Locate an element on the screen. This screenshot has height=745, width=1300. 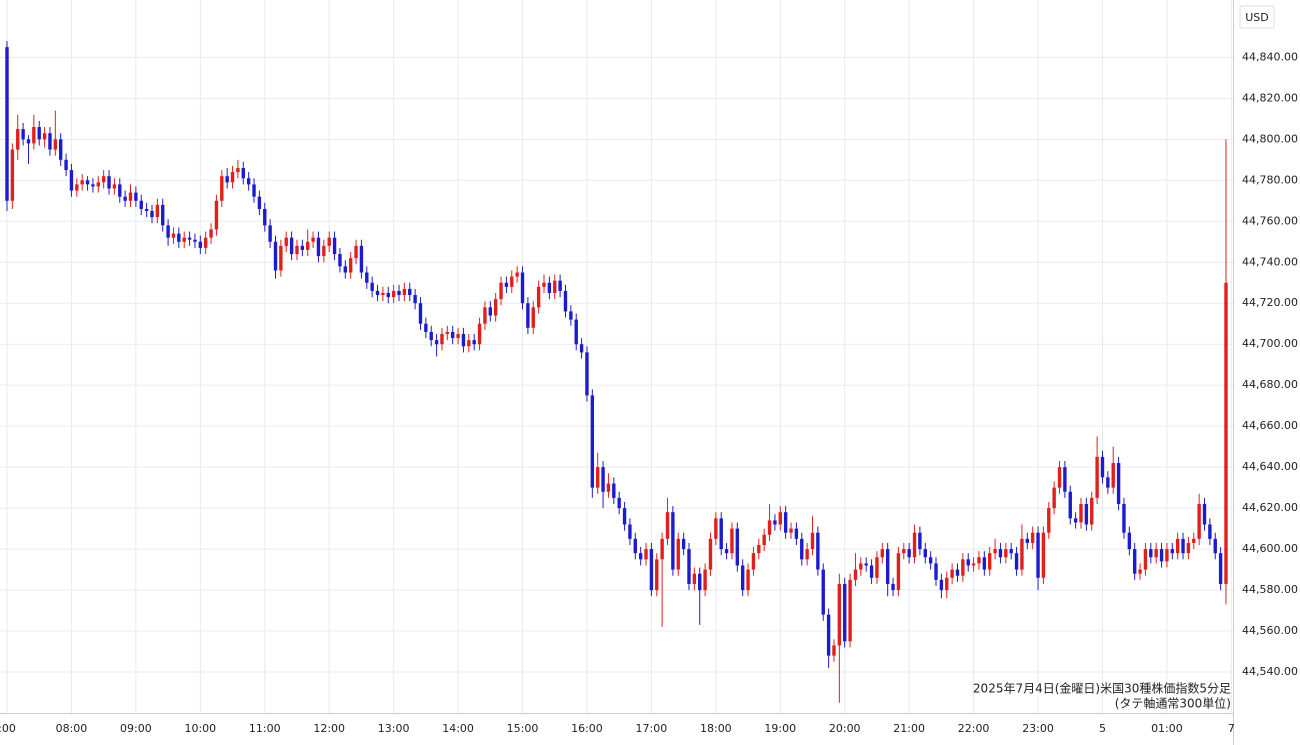
x-tick-label: 17:00 is located at coordinates (652, 728).